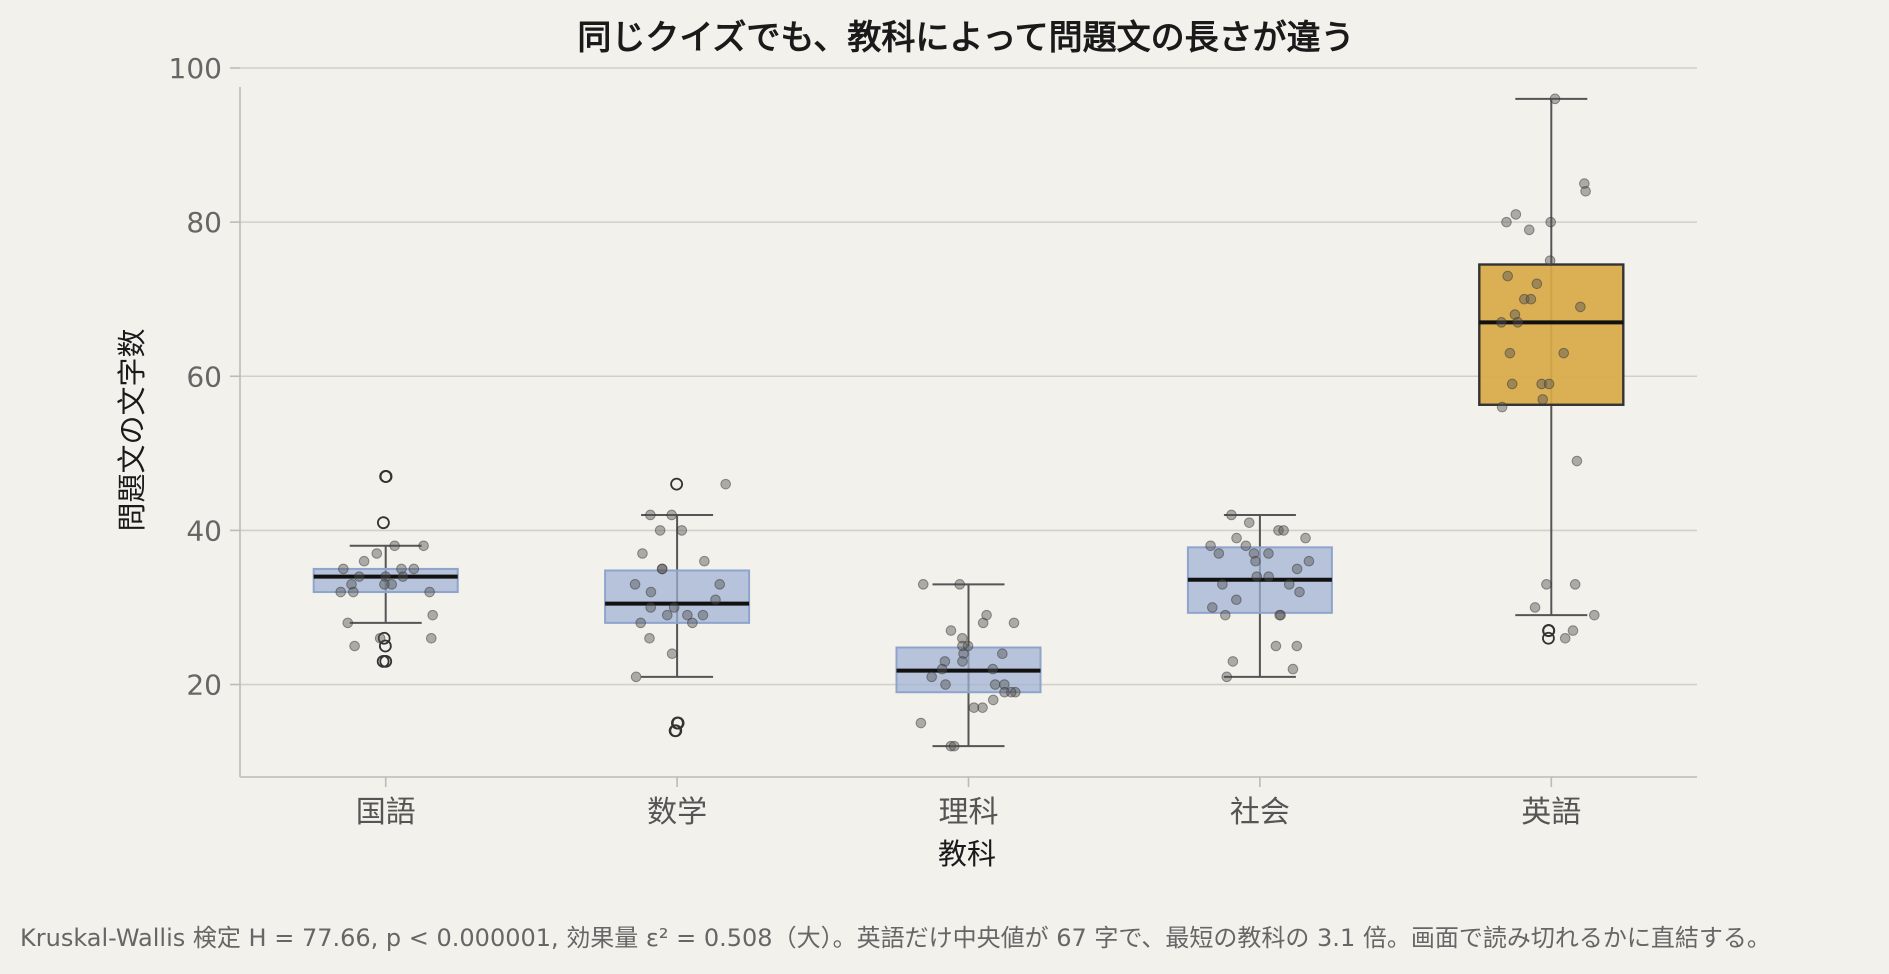 The height and width of the screenshot is (974, 1889). I want to click on point-数学-0, so click(725, 484).